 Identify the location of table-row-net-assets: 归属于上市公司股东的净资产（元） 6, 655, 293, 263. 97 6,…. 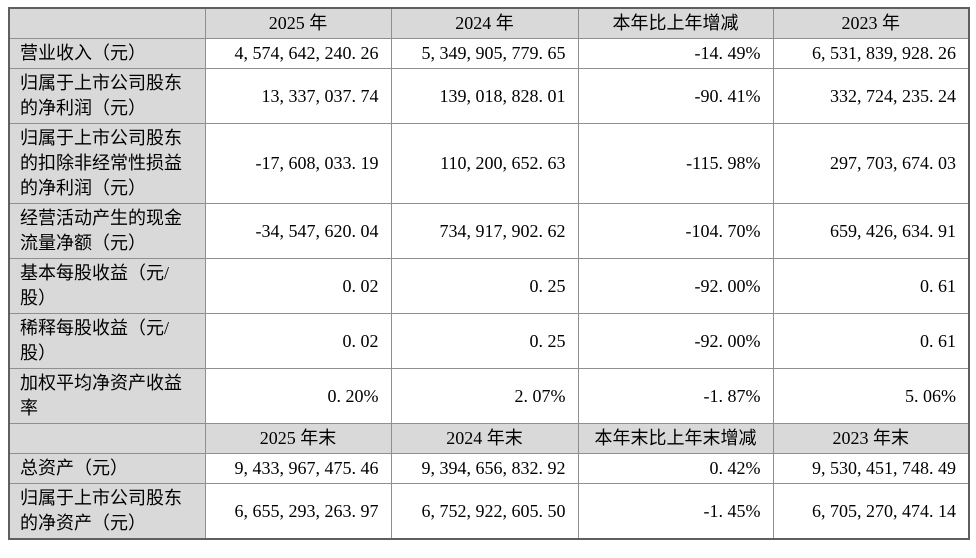
(489, 511).